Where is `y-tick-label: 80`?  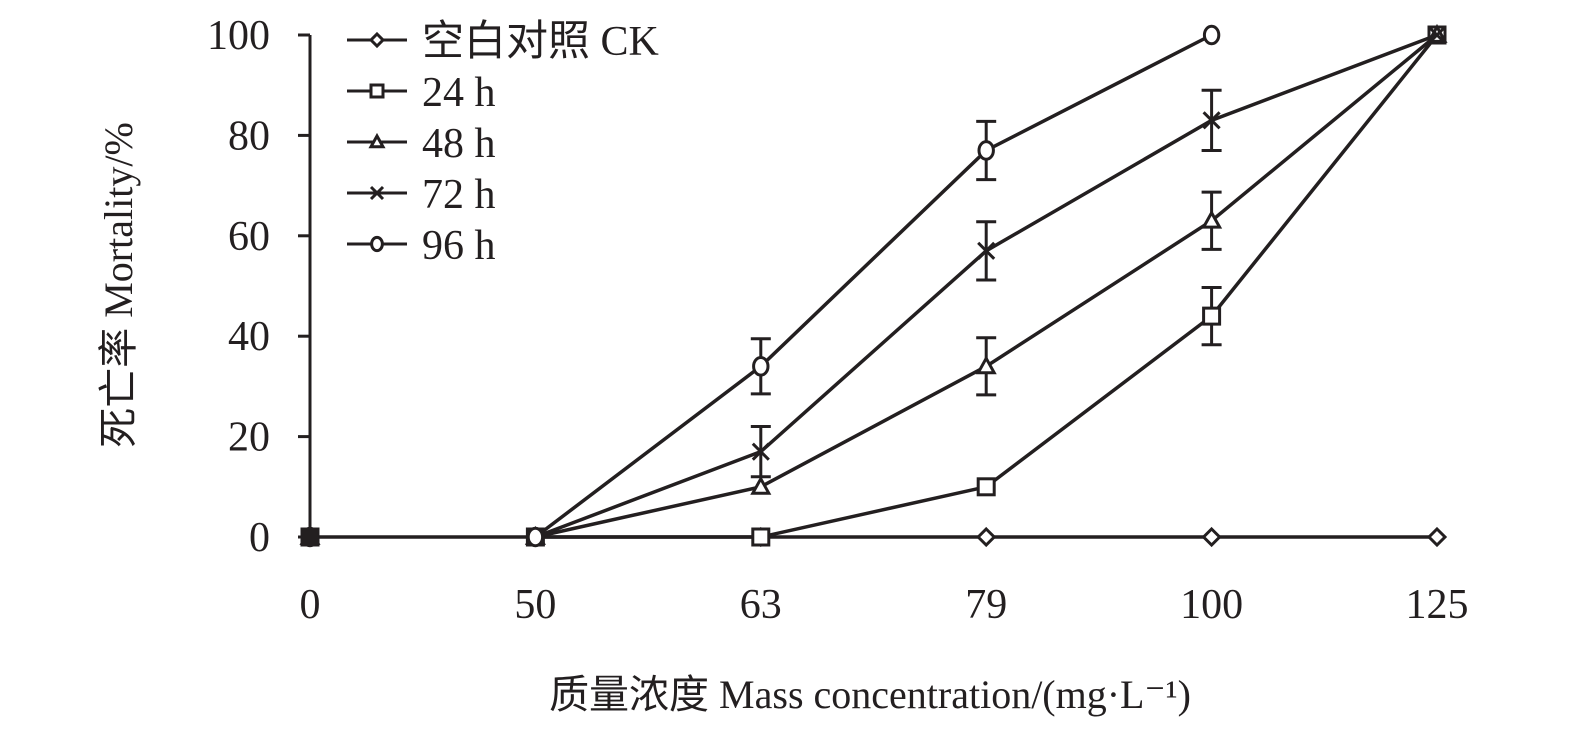
y-tick-label: 80 is located at coordinates (249, 136).